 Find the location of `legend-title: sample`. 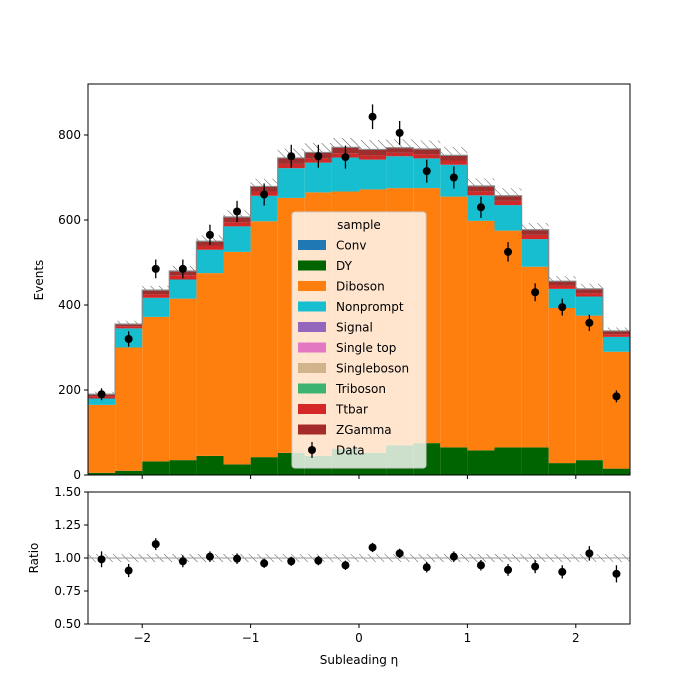

legend-title: sample is located at coordinates (359, 225).